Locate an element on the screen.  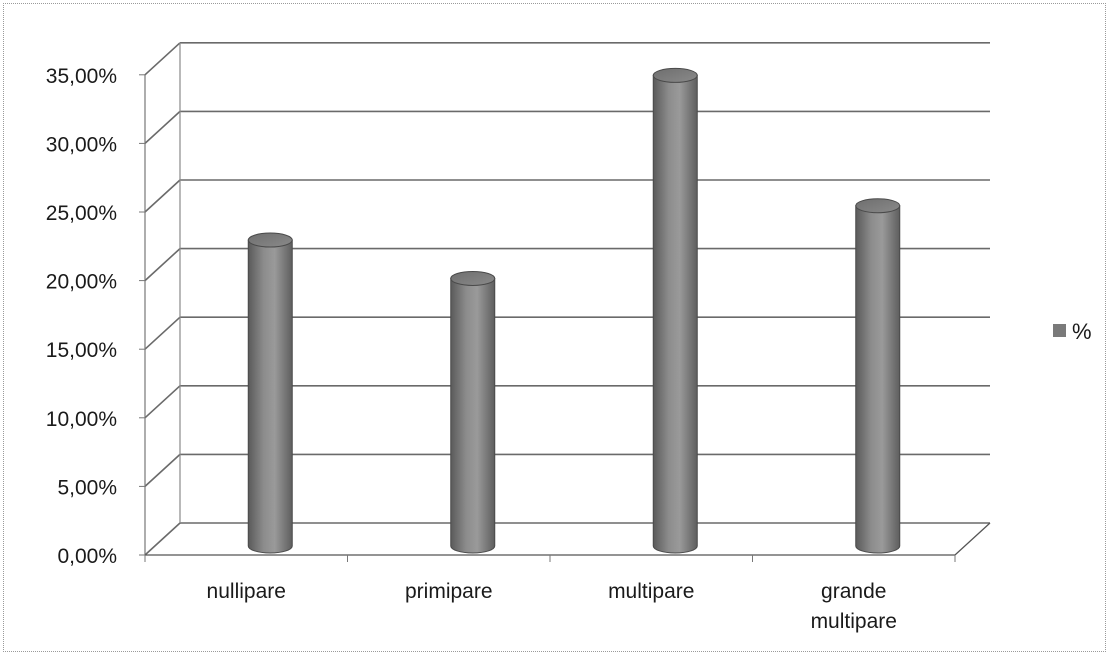
y-tick-label: 5,00% is located at coordinates (87, 487).